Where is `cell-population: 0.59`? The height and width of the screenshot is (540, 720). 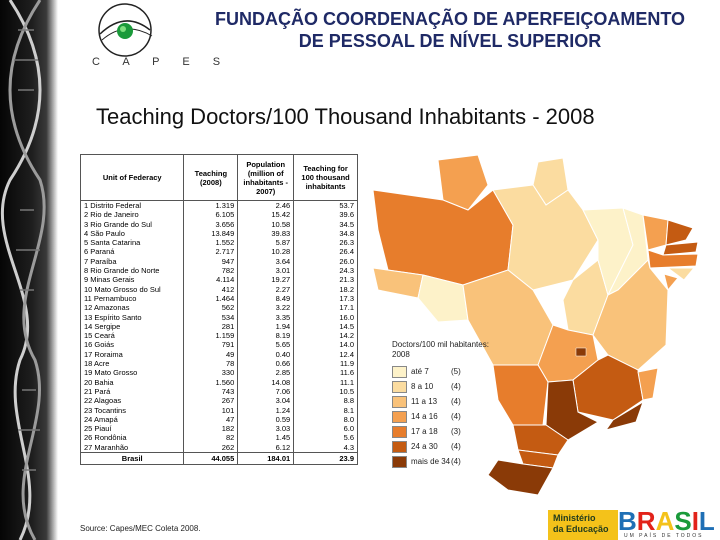 cell-population: 0.59 is located at coordinates (266, 419).